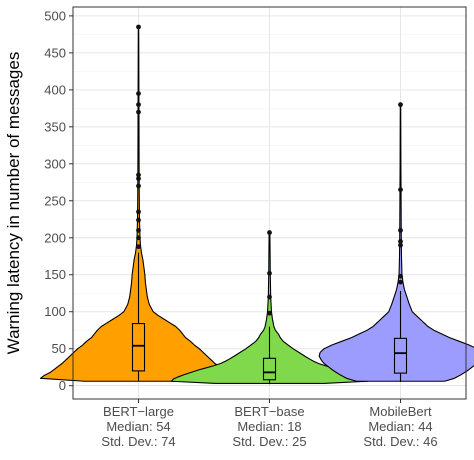 This screenshot has width=474, height=460. Describe the element at coordinates (400, 411) in the screenshot. I see `x-category-label-line: MobileBert` at that location.